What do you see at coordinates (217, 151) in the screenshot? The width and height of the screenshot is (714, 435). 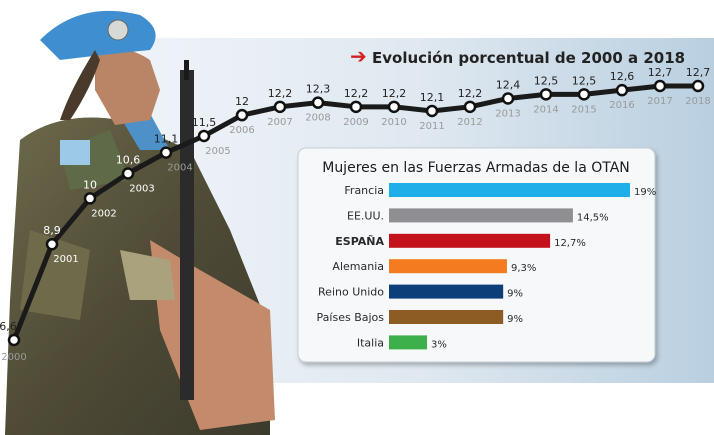 I see `year-label: 2005` at bounding box center [217, 151].